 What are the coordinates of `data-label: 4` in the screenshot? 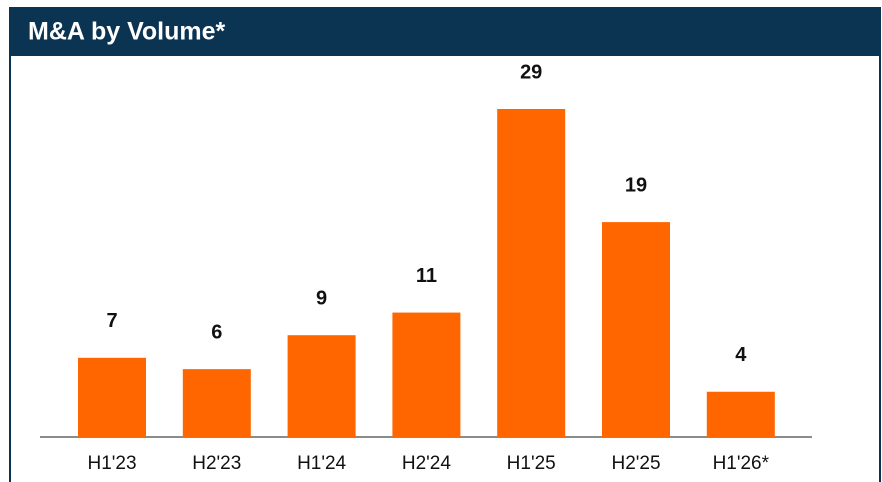 It's located at (741, 355).